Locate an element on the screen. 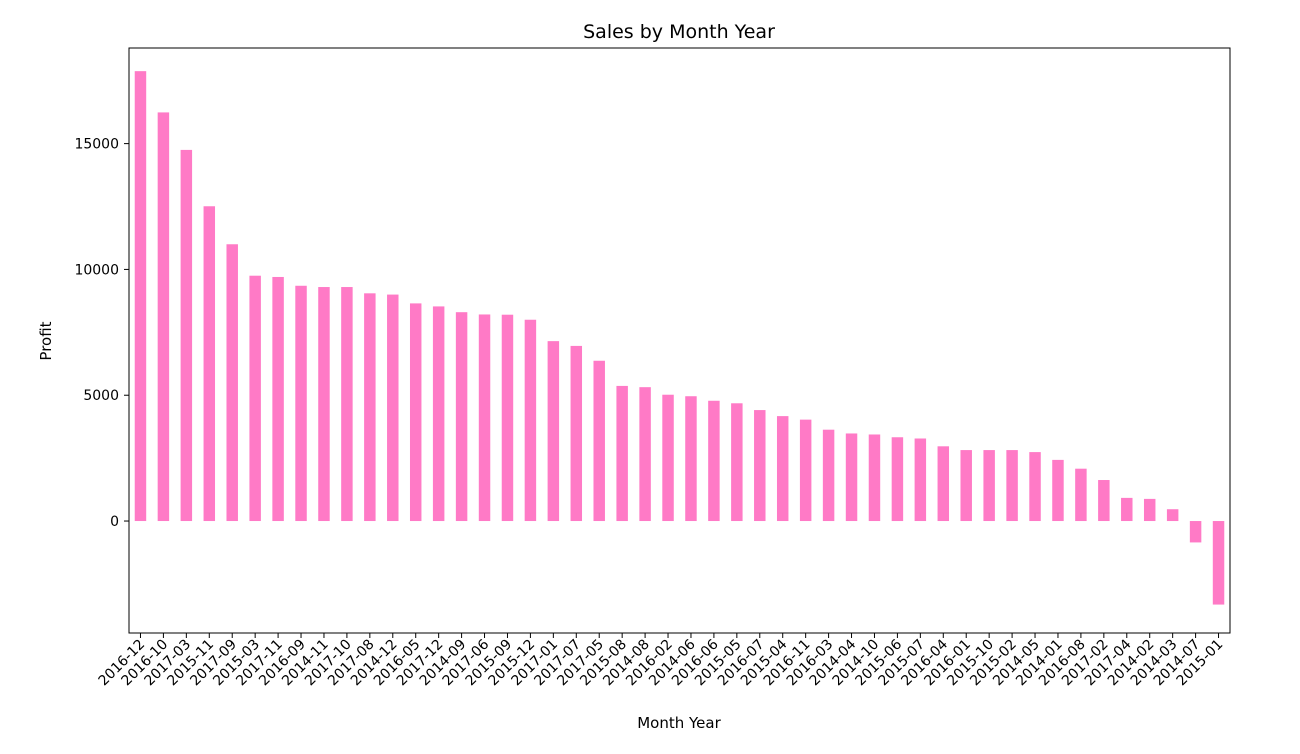 This screenshot has height=754, width=1300. y-tick-label: 15000 is located at coordinates (96, 145).